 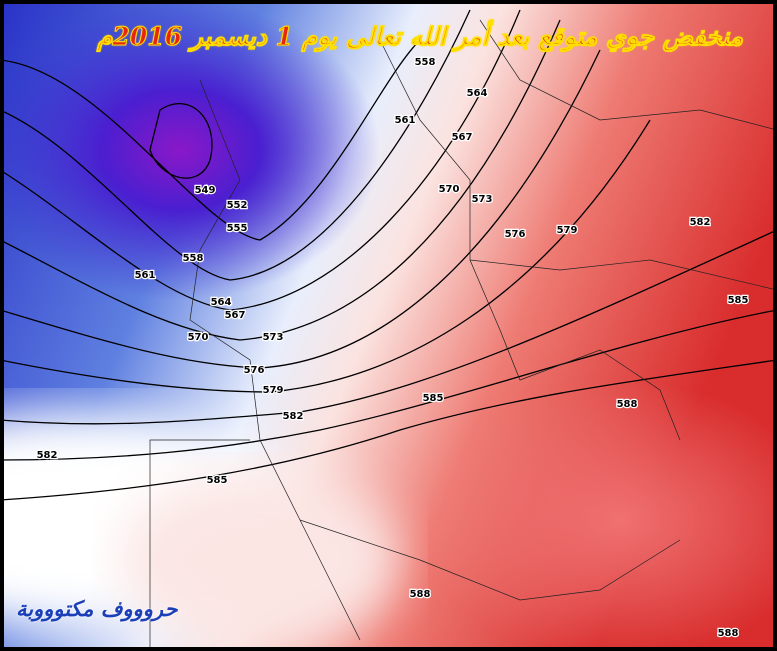 What do you see at coordinates (237, 228) in the screenshot?
I see `contour-label: 555` at bounding box center [237, 228].